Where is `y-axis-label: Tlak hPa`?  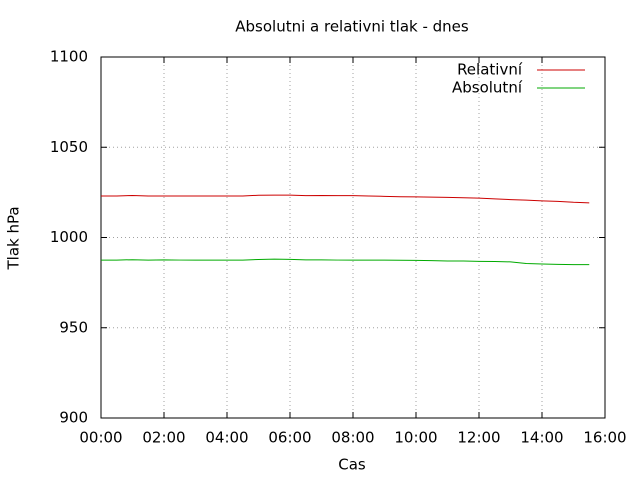
y-axis-label: Tlak hPa is located at coordinates (14, 238).